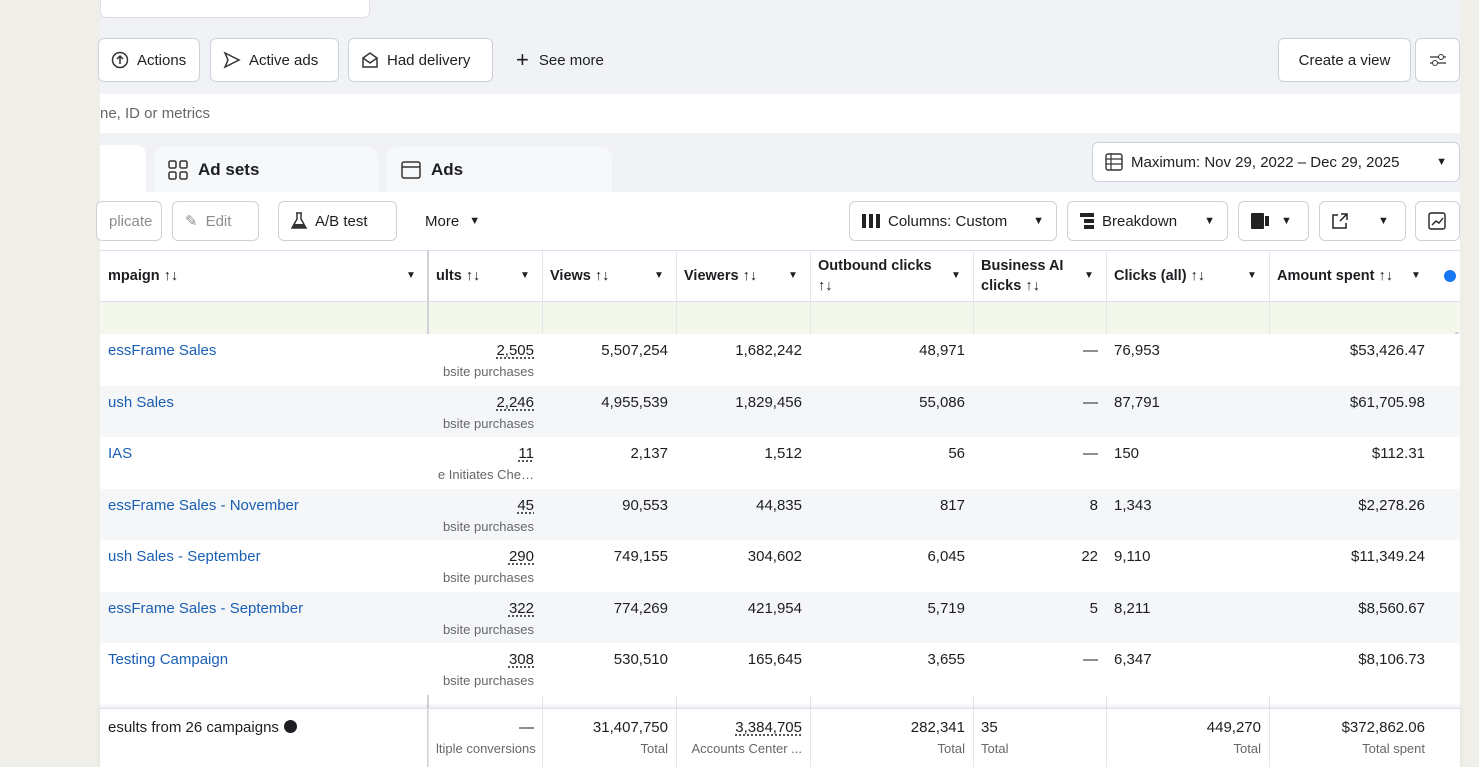  I want to click on metric: $11,349.24, so click(1388, 556).